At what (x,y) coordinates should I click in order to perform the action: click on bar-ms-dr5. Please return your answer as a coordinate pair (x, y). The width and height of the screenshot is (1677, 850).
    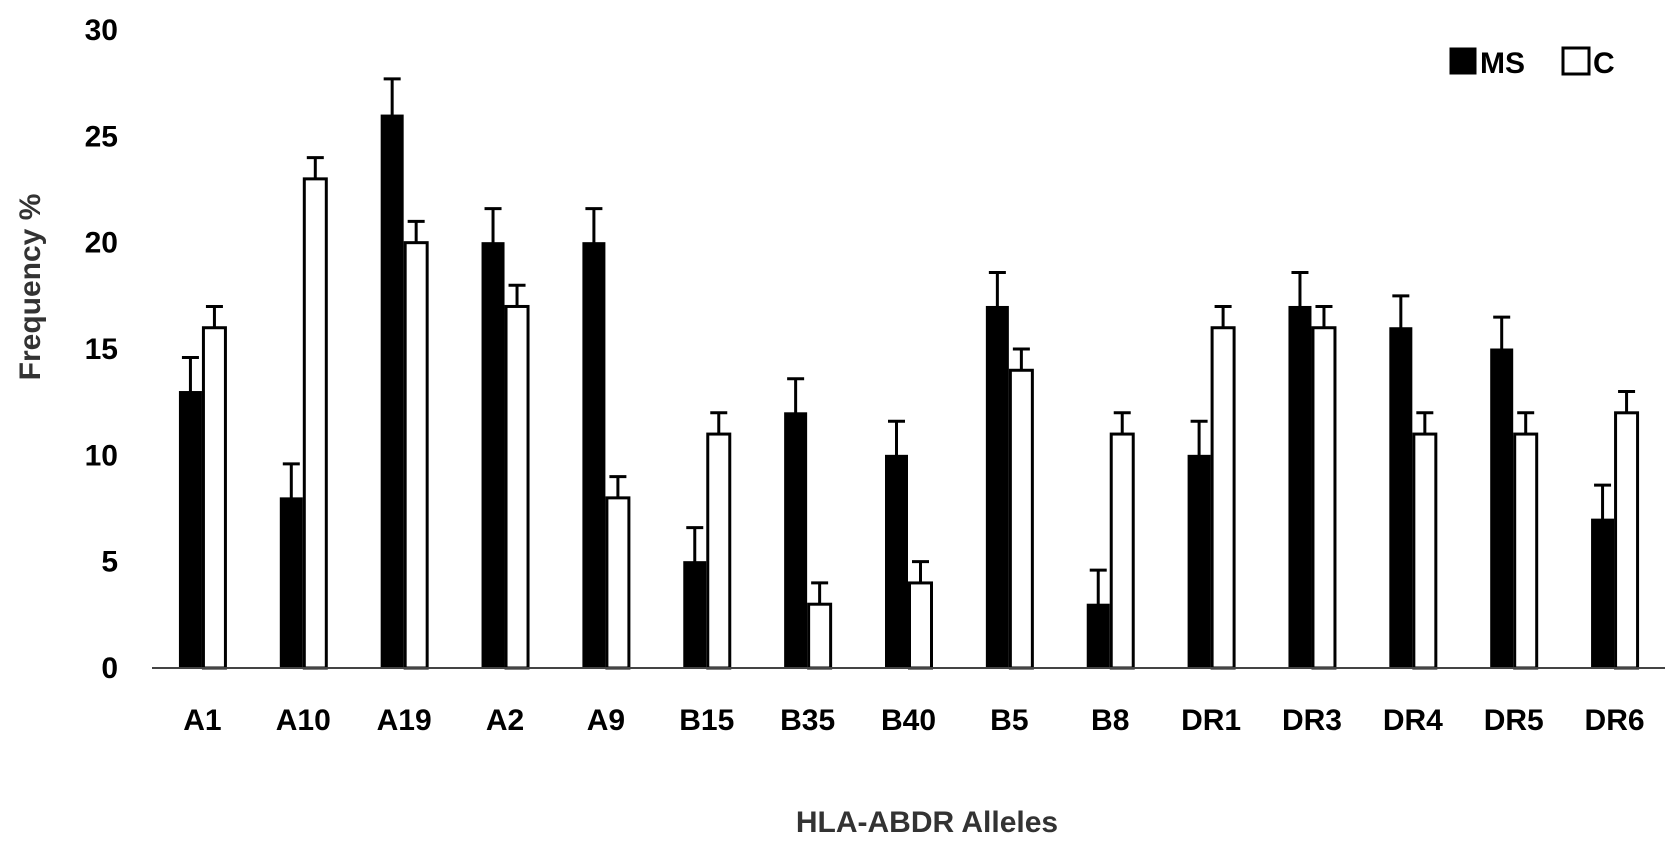
    Looking at the image, I should click on (1502, 508).